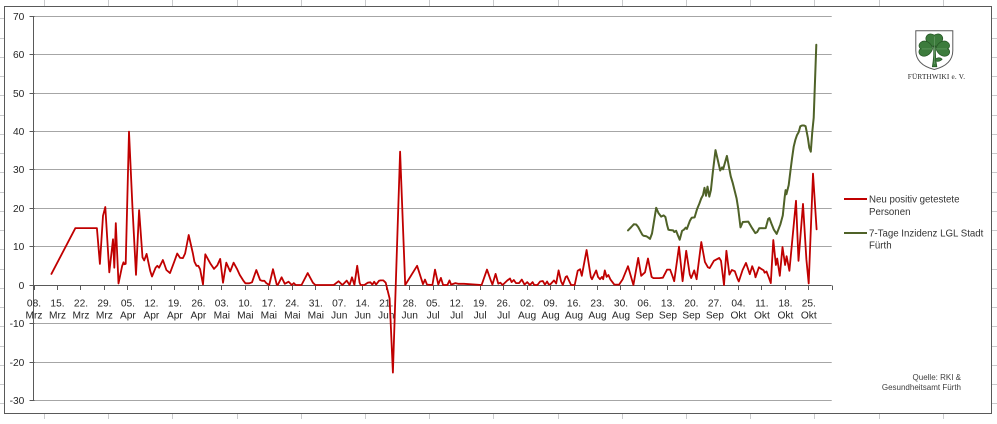 This screenshot has height=424, width=997. What do you see at coordinates (715, 304) in the screenshot?
I see `svg-text: 27.` at bounding box center [715, 304].